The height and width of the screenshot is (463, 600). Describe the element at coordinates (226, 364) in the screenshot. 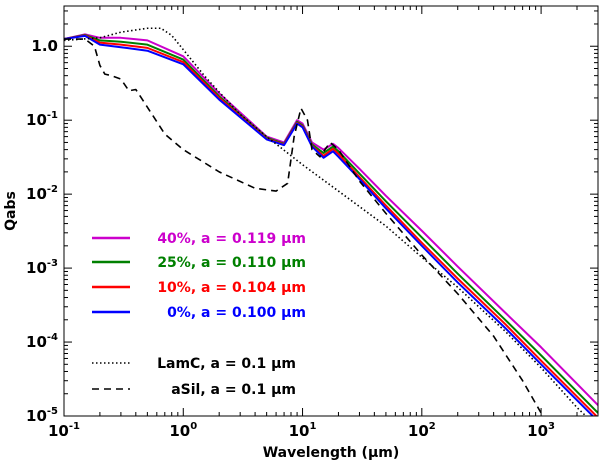

I see `legend-label-lamc-a-0-1-m: LamC, a = 0.1 μm` at that location.